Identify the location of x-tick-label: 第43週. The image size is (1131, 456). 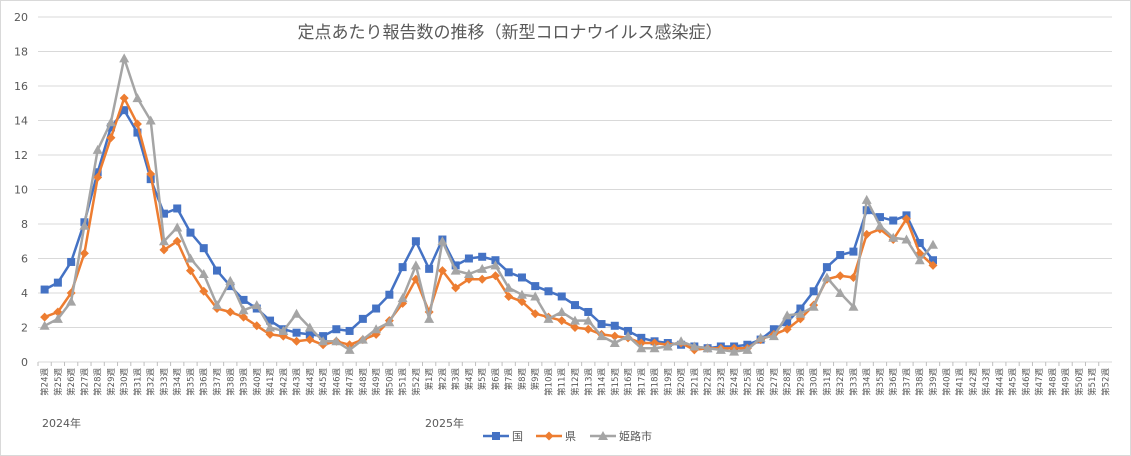
(297, 382).